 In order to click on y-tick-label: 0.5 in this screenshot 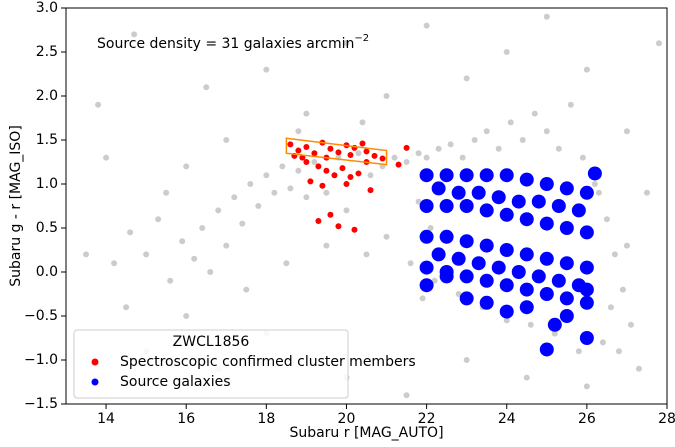, I will do `click(47, 228)`.